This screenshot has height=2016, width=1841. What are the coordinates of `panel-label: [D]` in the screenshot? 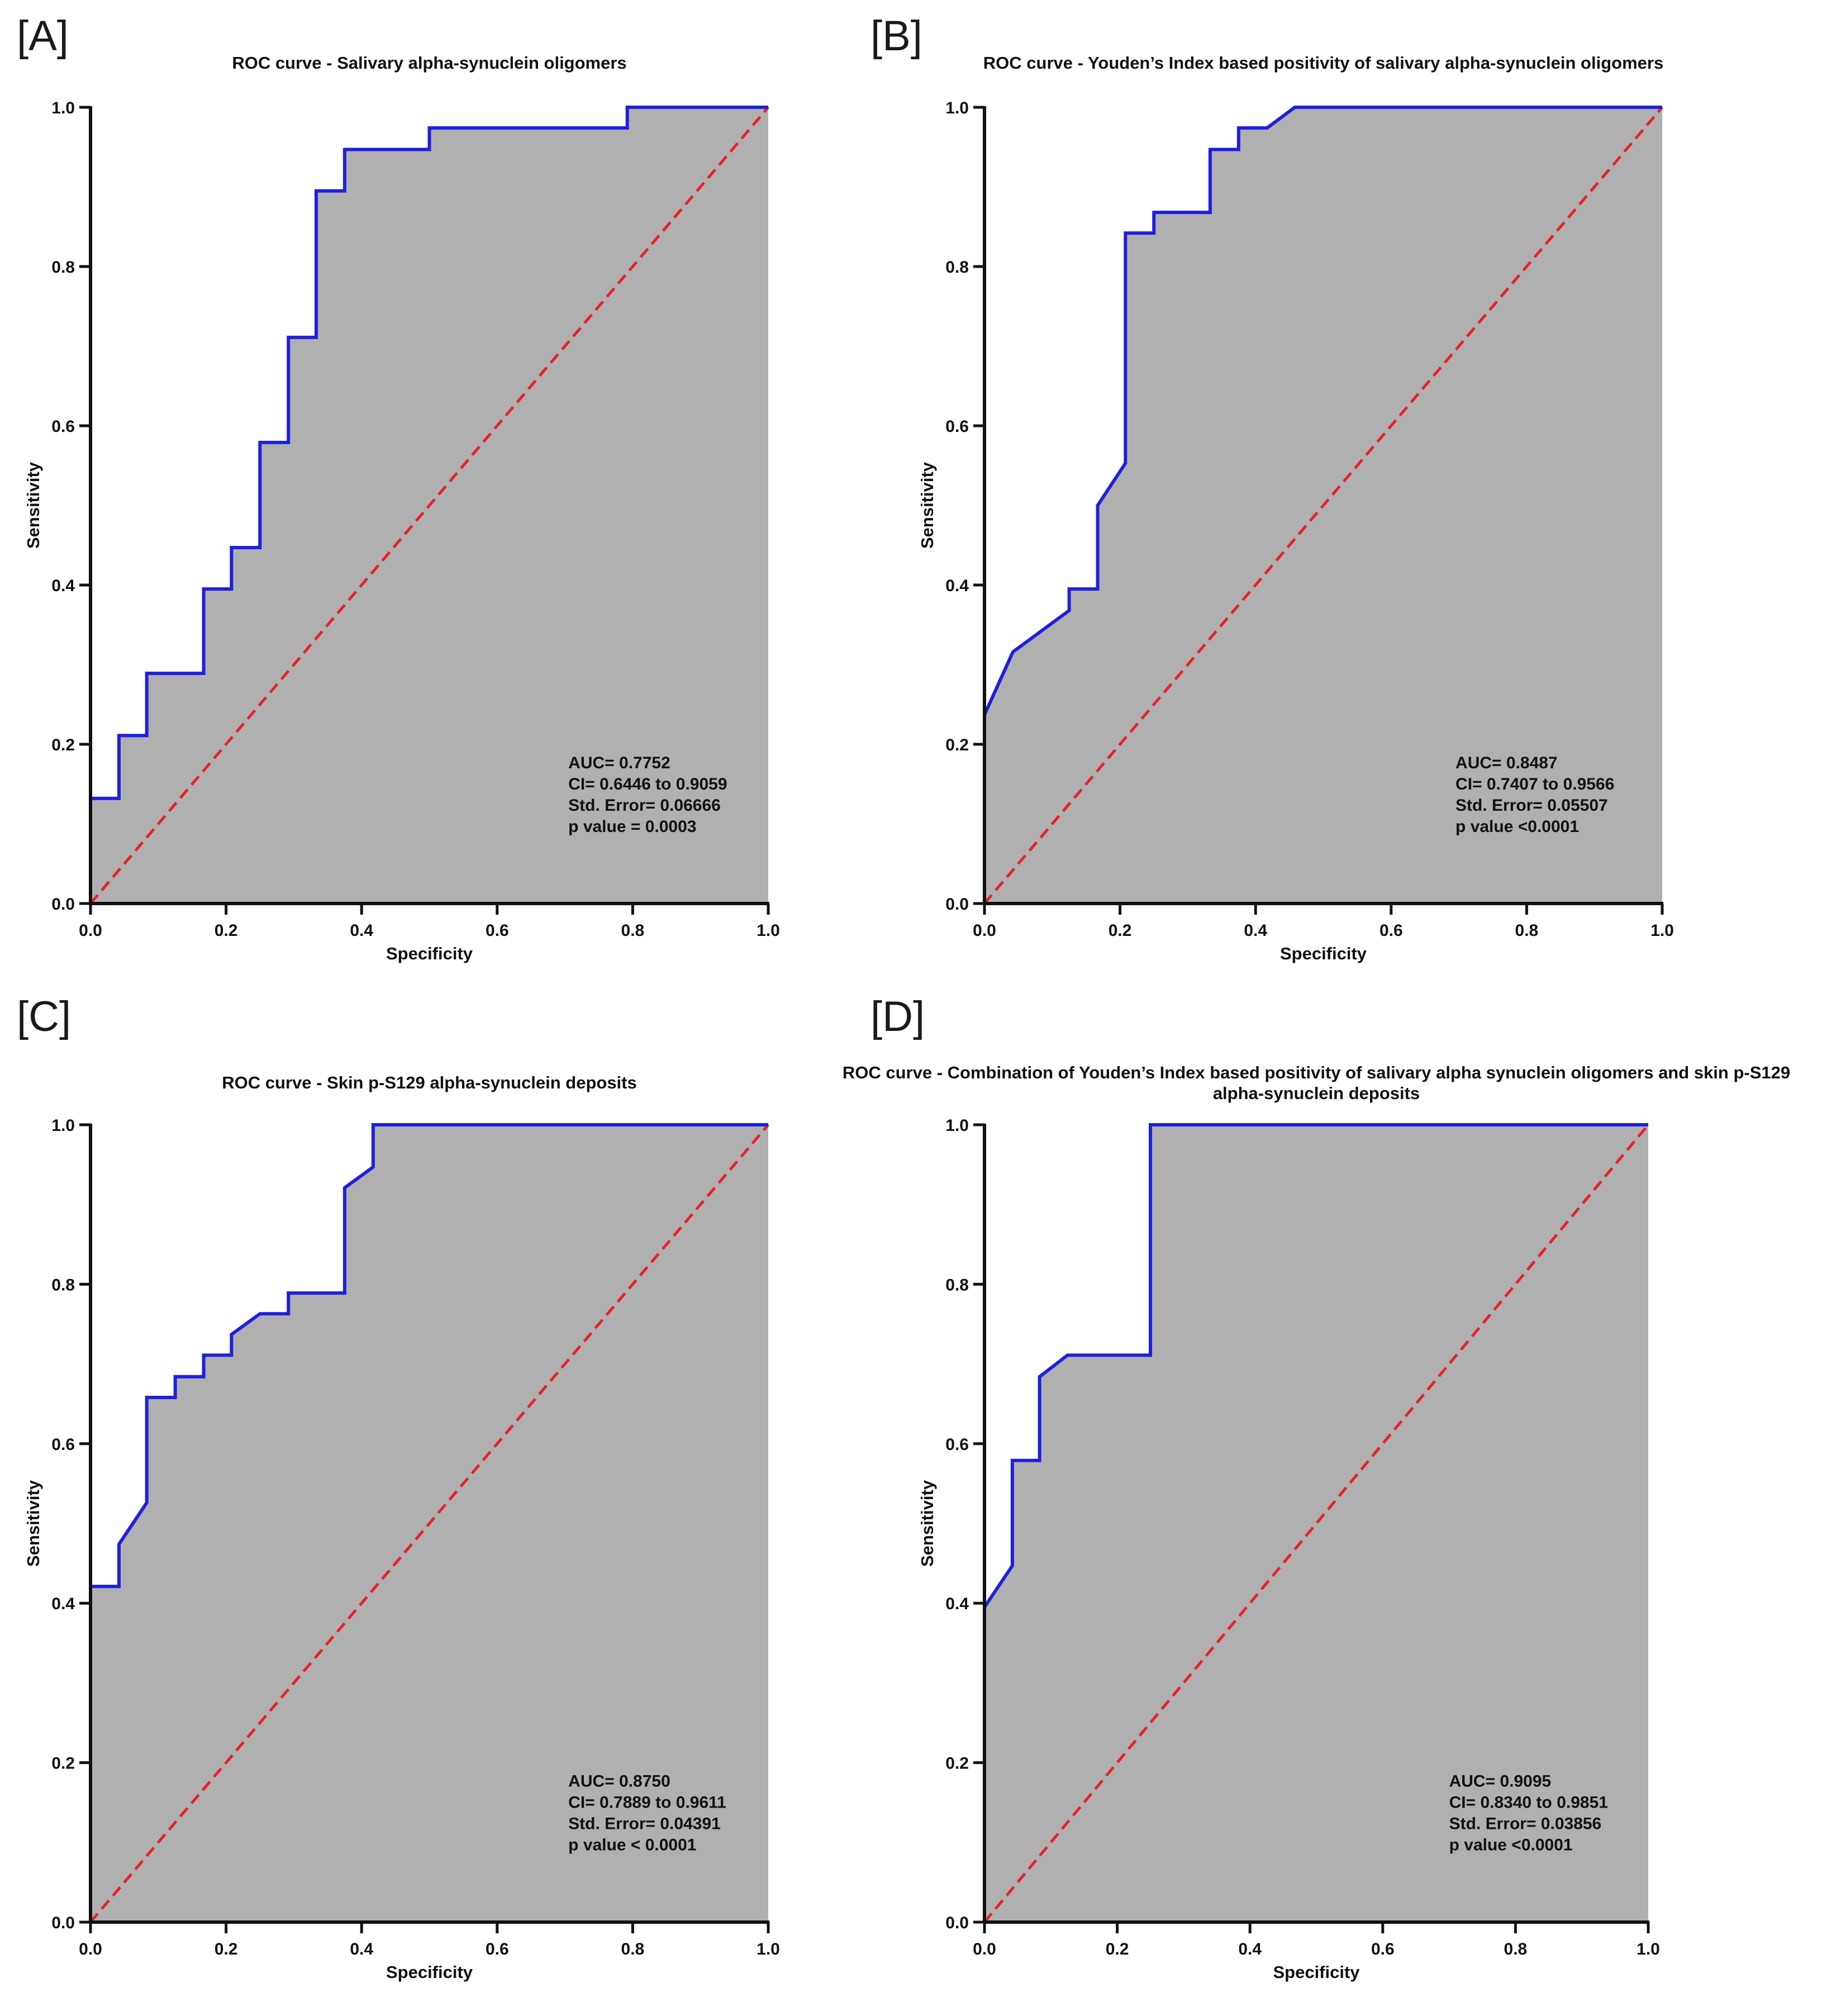 It's located at (897, 1016).